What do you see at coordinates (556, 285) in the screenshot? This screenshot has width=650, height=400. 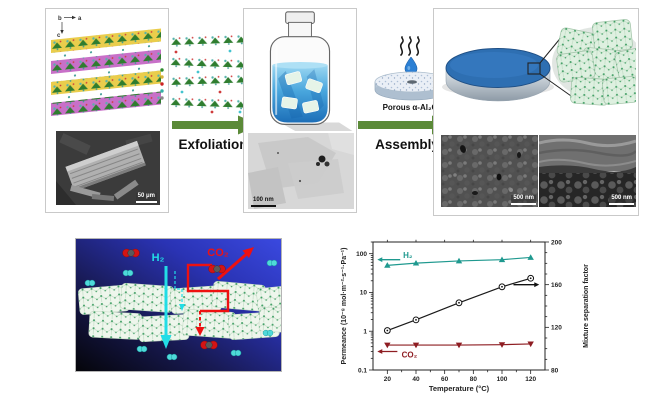 I see `svg-text: 160` at bounding box center [556, 285].